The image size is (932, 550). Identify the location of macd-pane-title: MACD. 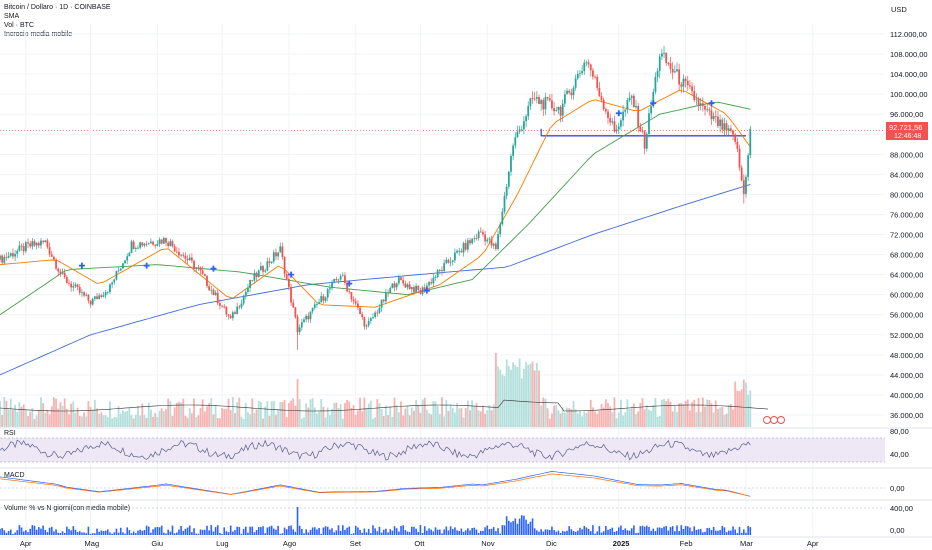
(14, 475).